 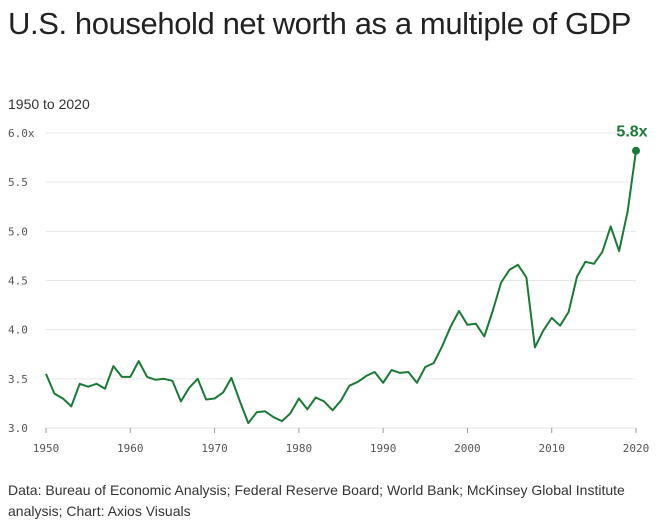 I want to click on endpoint-label: 5.8x, so click(x=631, y=132).